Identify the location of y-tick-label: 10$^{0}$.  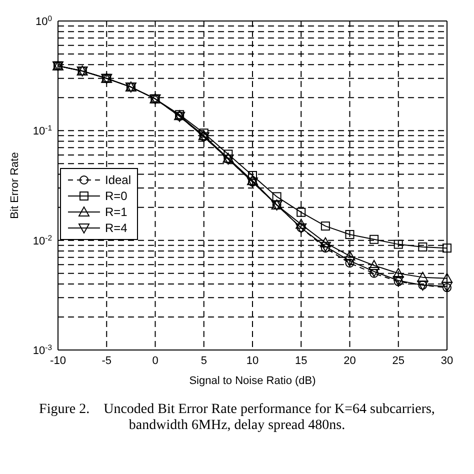
(43, 21).